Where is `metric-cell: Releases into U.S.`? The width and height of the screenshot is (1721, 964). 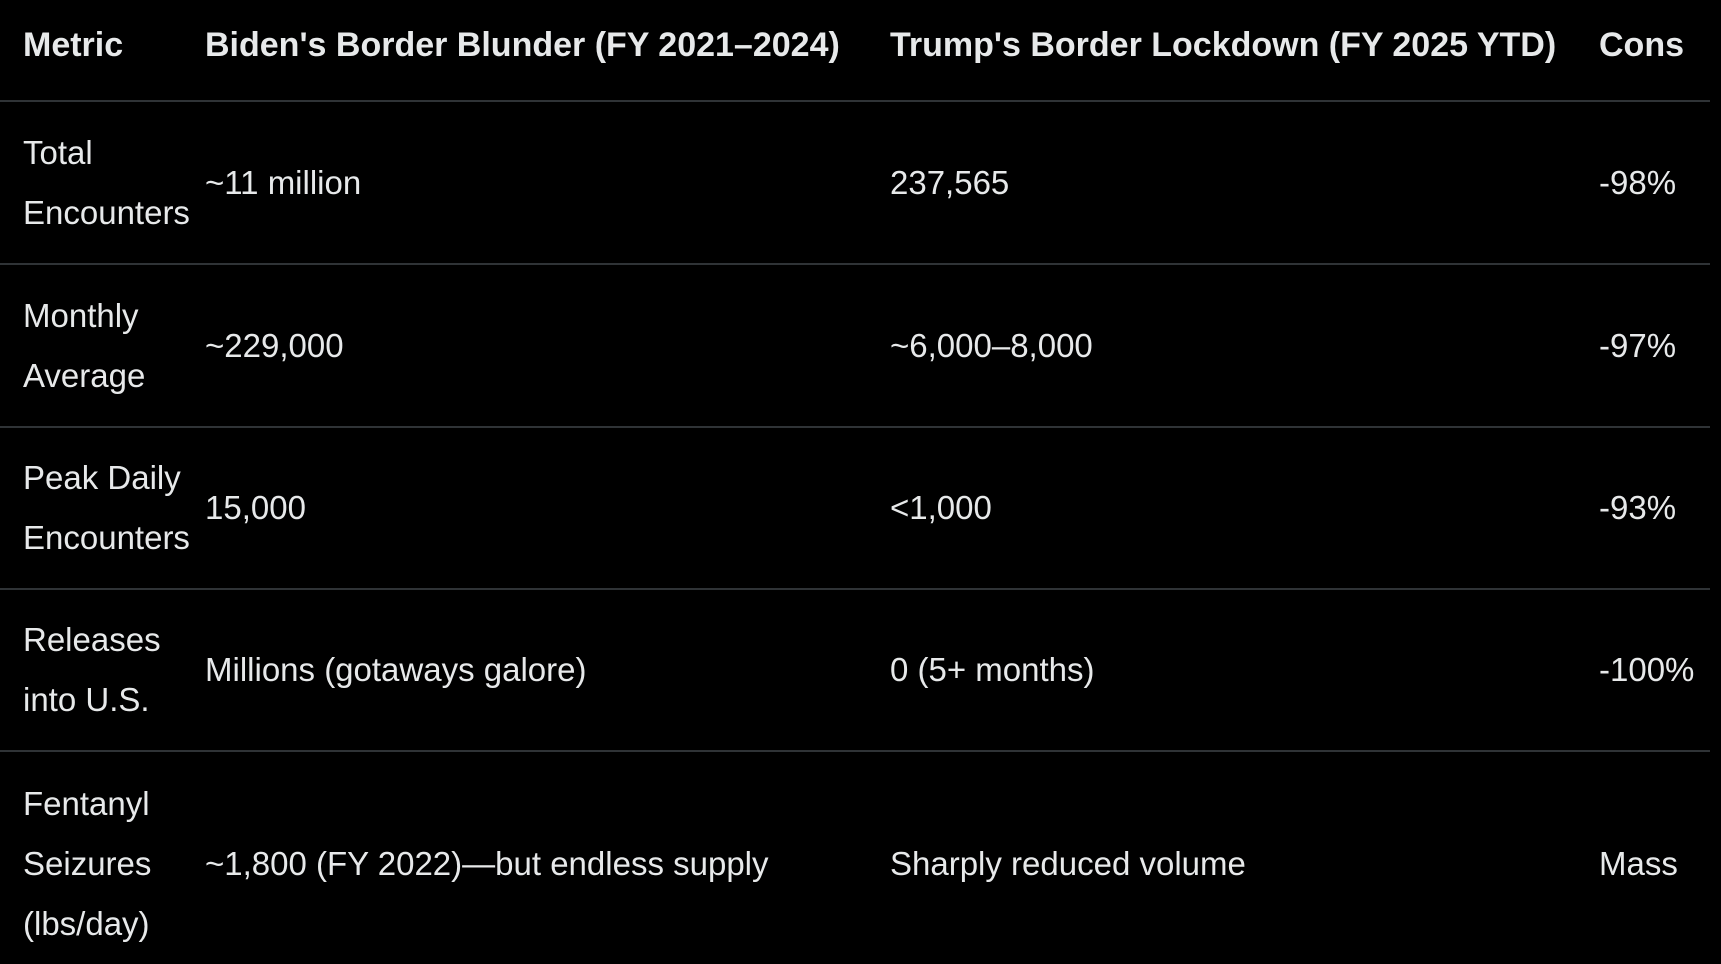
metric-cell: Releases into U.S. is located at coordinates (92, 669).